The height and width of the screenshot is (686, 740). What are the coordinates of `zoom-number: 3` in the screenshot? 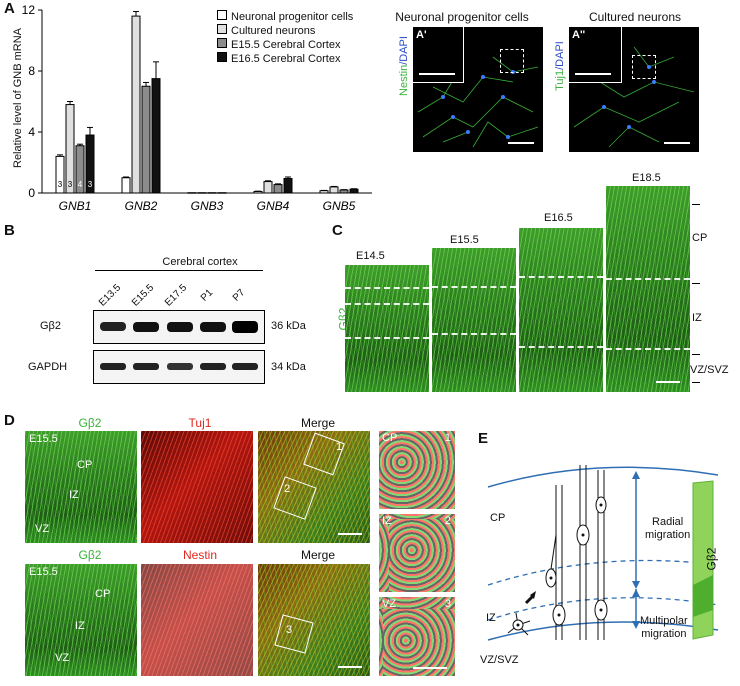 It's located at (289, 630).